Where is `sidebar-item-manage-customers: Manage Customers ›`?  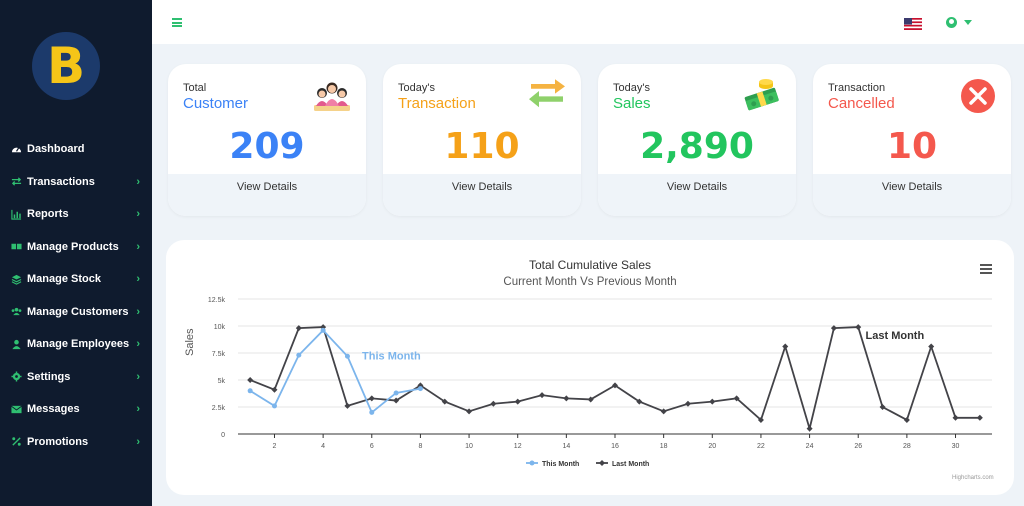
sidebar-item-manage-customers: Manage Customers › is located at coordinates (76, 312).